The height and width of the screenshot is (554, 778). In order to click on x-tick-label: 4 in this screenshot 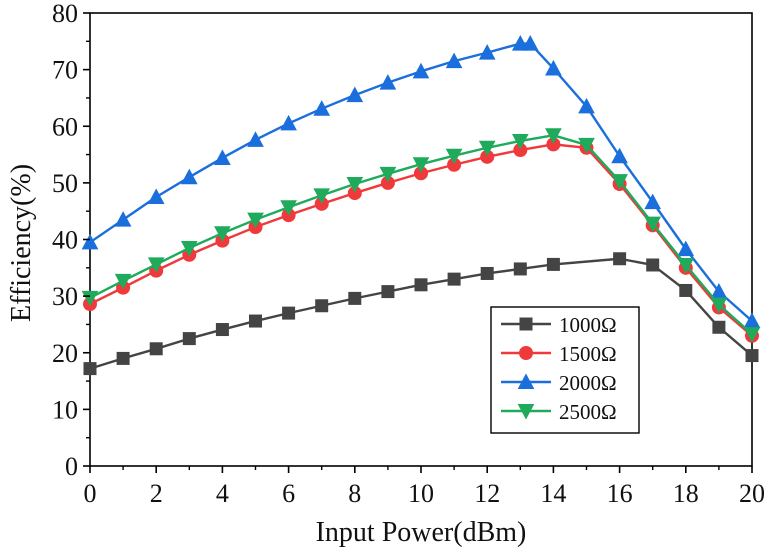, I will do `click(222, 493)`.